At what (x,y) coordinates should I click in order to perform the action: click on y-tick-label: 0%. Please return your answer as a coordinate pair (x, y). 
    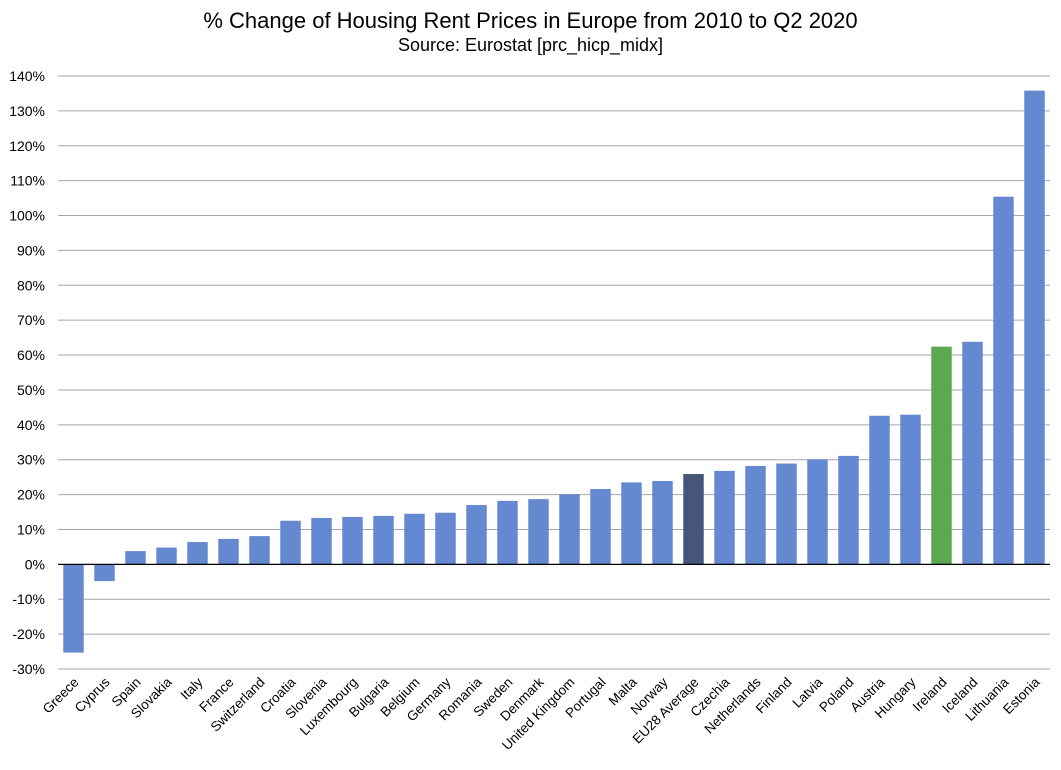
    Looking at the image, I should click on (35, 564).